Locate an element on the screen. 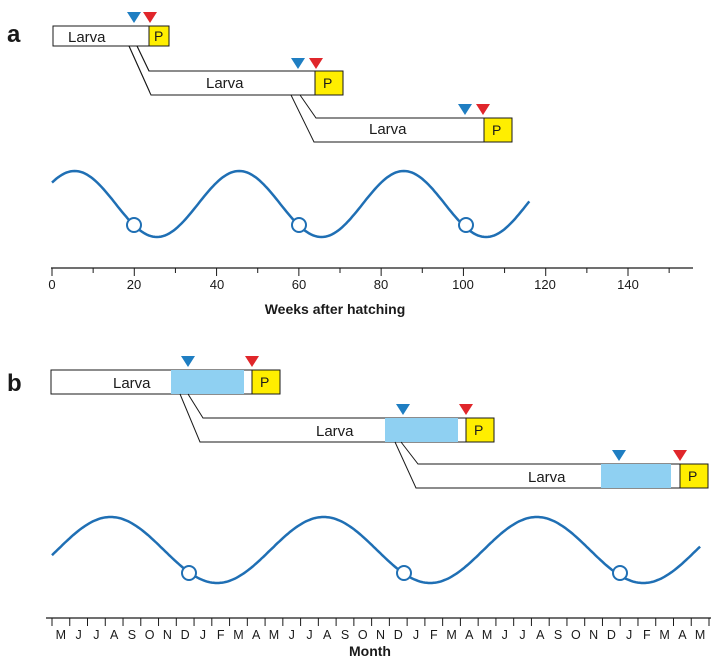 The height and width of the screenshot is (663, 715). panel-a-generation-3: Larva P is located at coordinates (401, 118).